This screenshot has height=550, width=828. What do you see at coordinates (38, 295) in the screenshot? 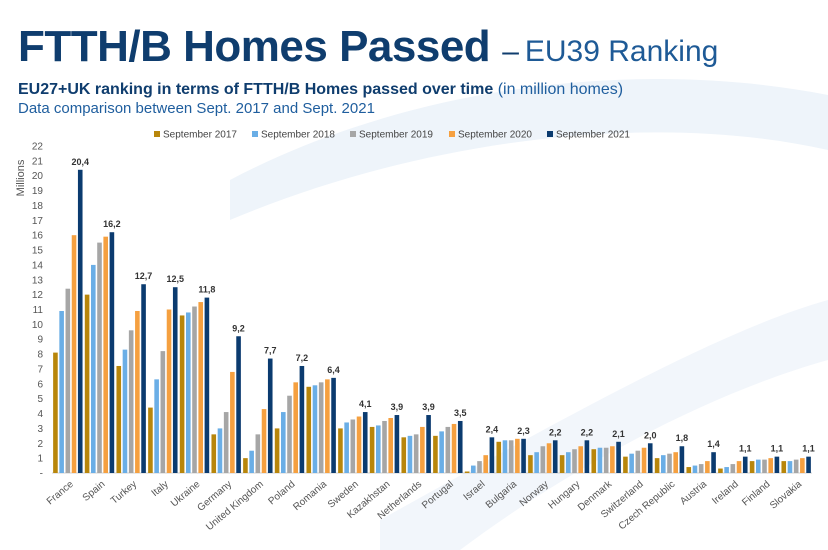
I see `y-tick-label: 12` at bounding box center [38, 295].